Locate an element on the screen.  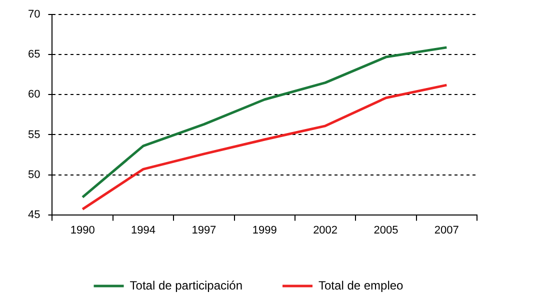
y-tick-label: 45 is located at coordinates (34, 214).